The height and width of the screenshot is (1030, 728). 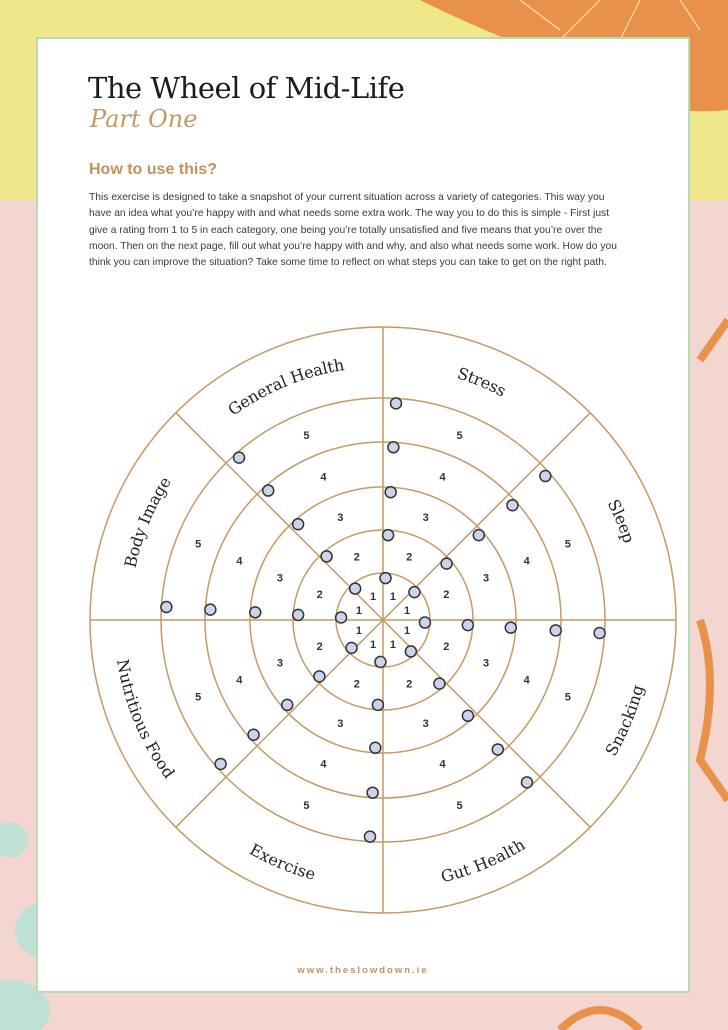 I want to click on category-label-sleep: Sleep, so click(x=621, y=520).